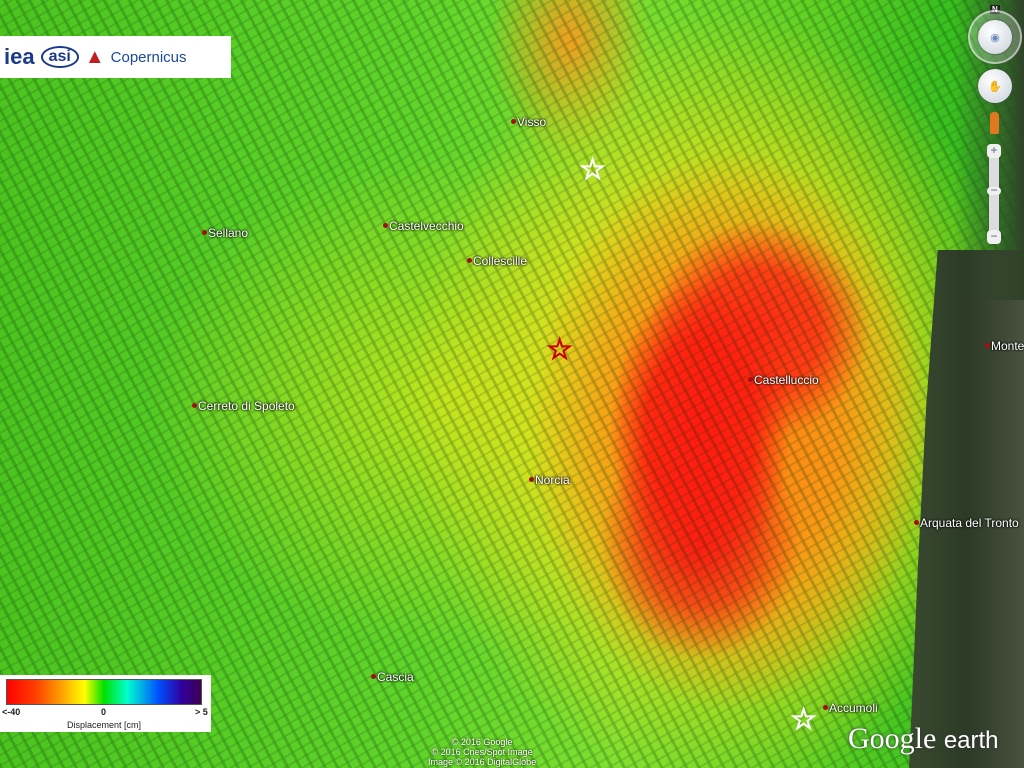  What do you see at coordinates (559, 349) in the screenshot?
I see `main-epicenter-star-icon: ★` at bounding box center [559, 349].